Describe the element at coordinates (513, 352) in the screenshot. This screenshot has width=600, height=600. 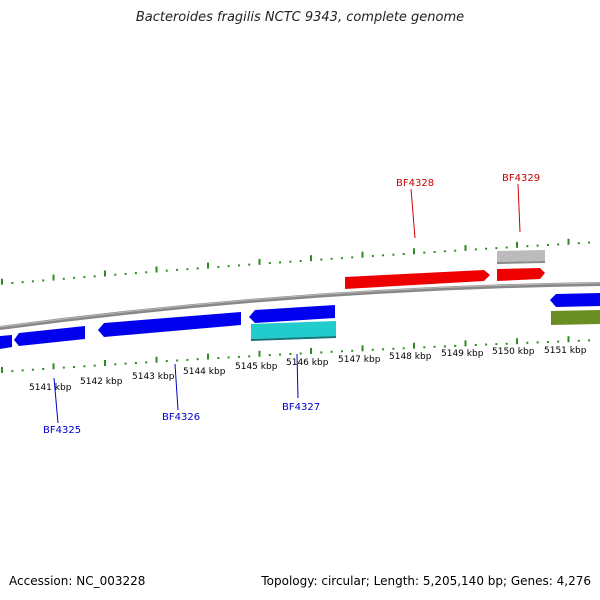
I see `scale-label: 5150 kbp` at that location.